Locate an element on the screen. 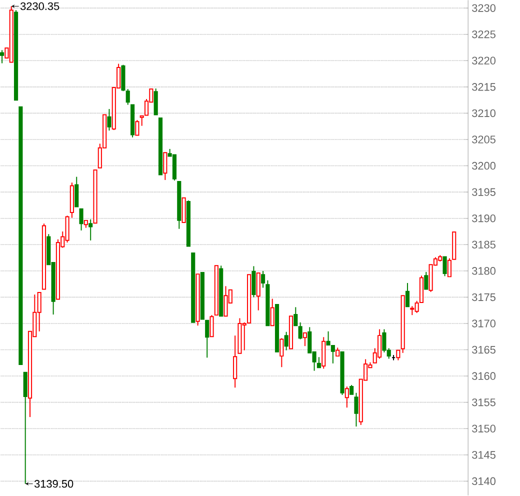 The height and width of the screenshot is (496, 520). y-tick-label: 3170 is located at coordinates (484, 324).